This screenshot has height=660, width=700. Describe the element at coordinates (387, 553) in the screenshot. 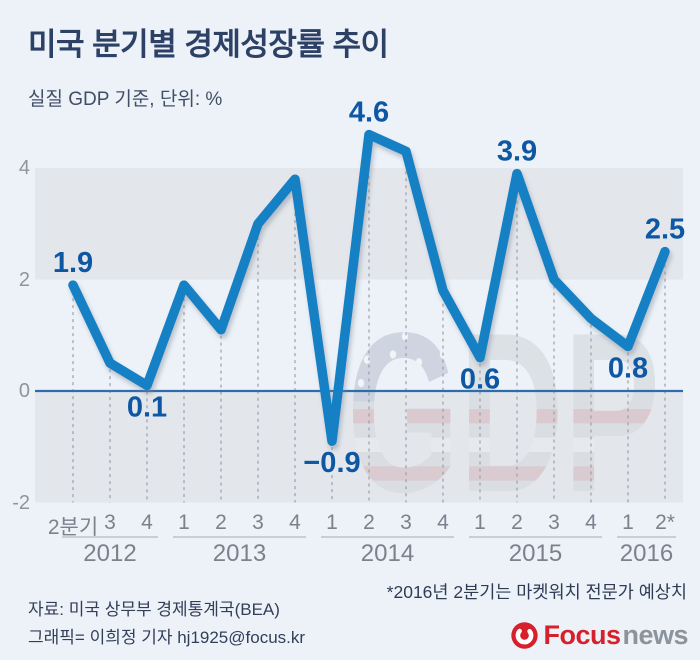

I see `year-label: 2014` at that location.